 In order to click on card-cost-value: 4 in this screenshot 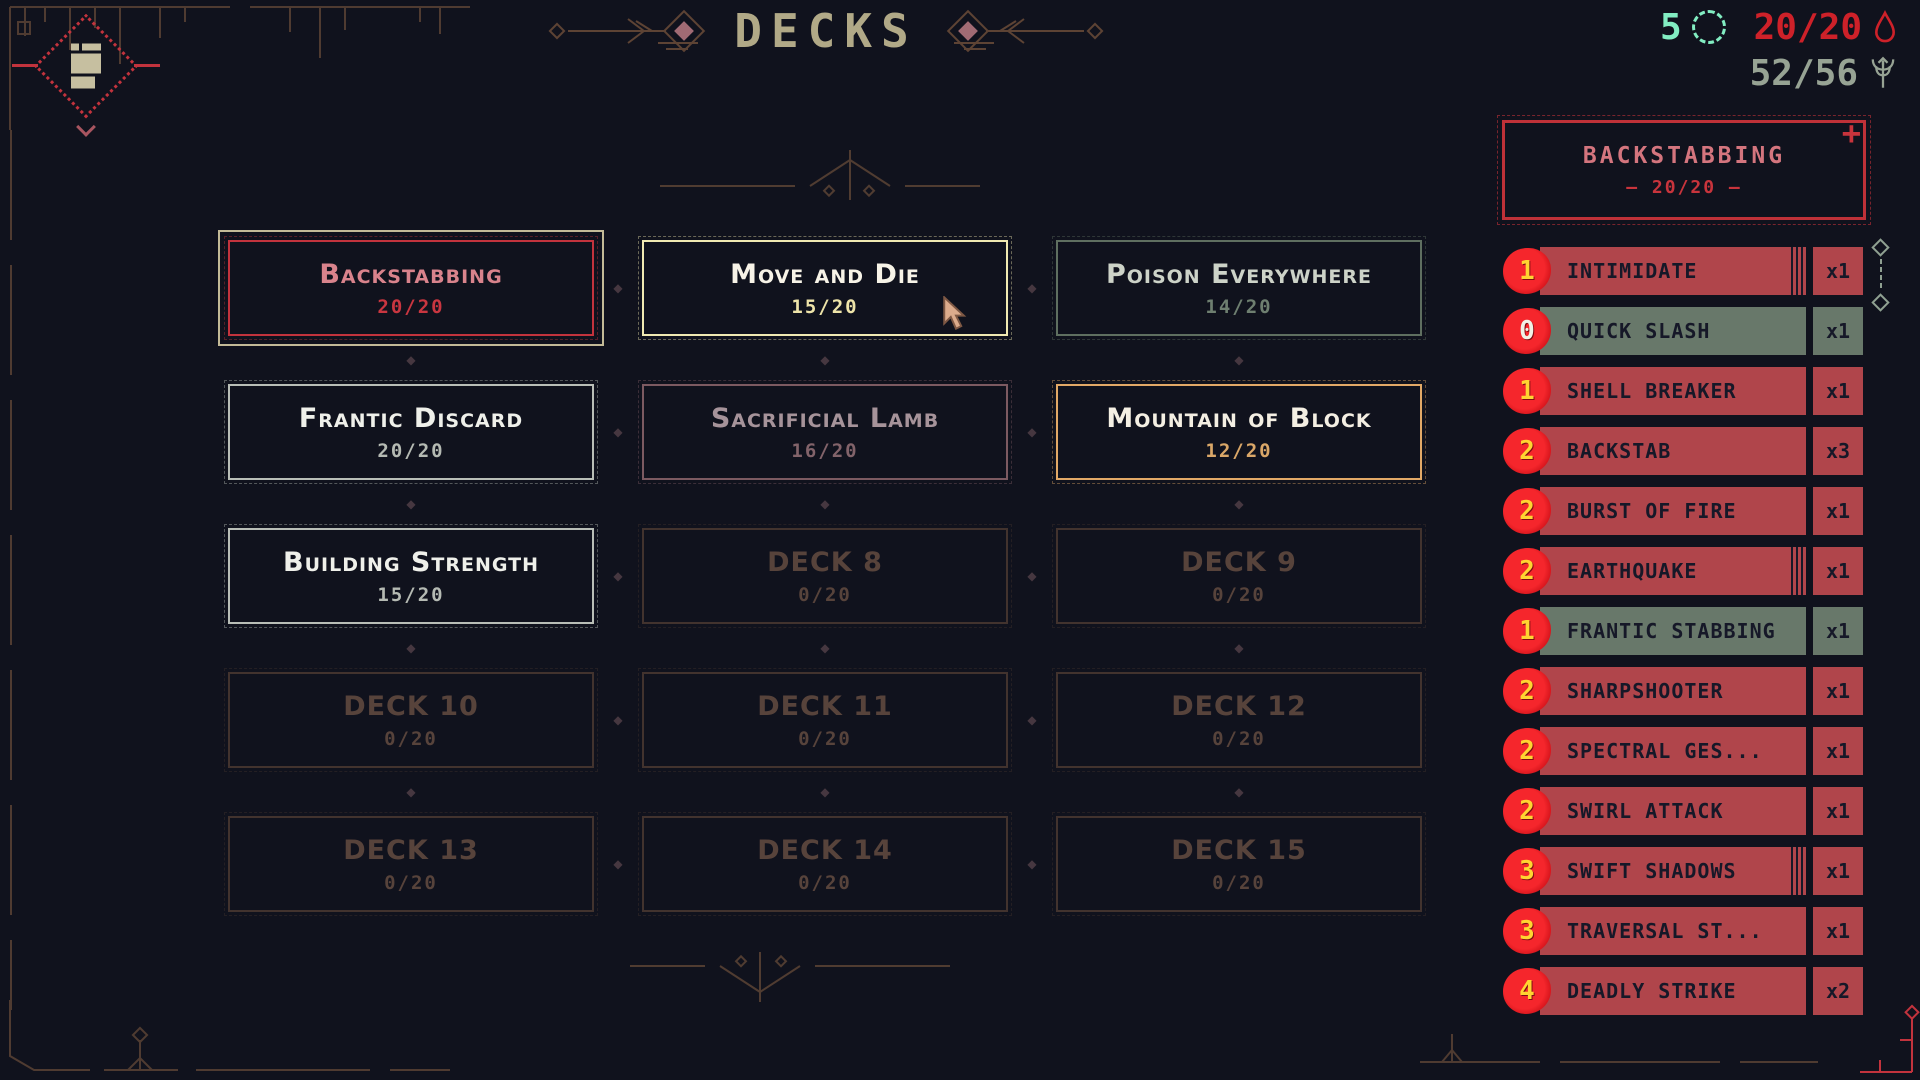, I will do `click(1527, 991)`.